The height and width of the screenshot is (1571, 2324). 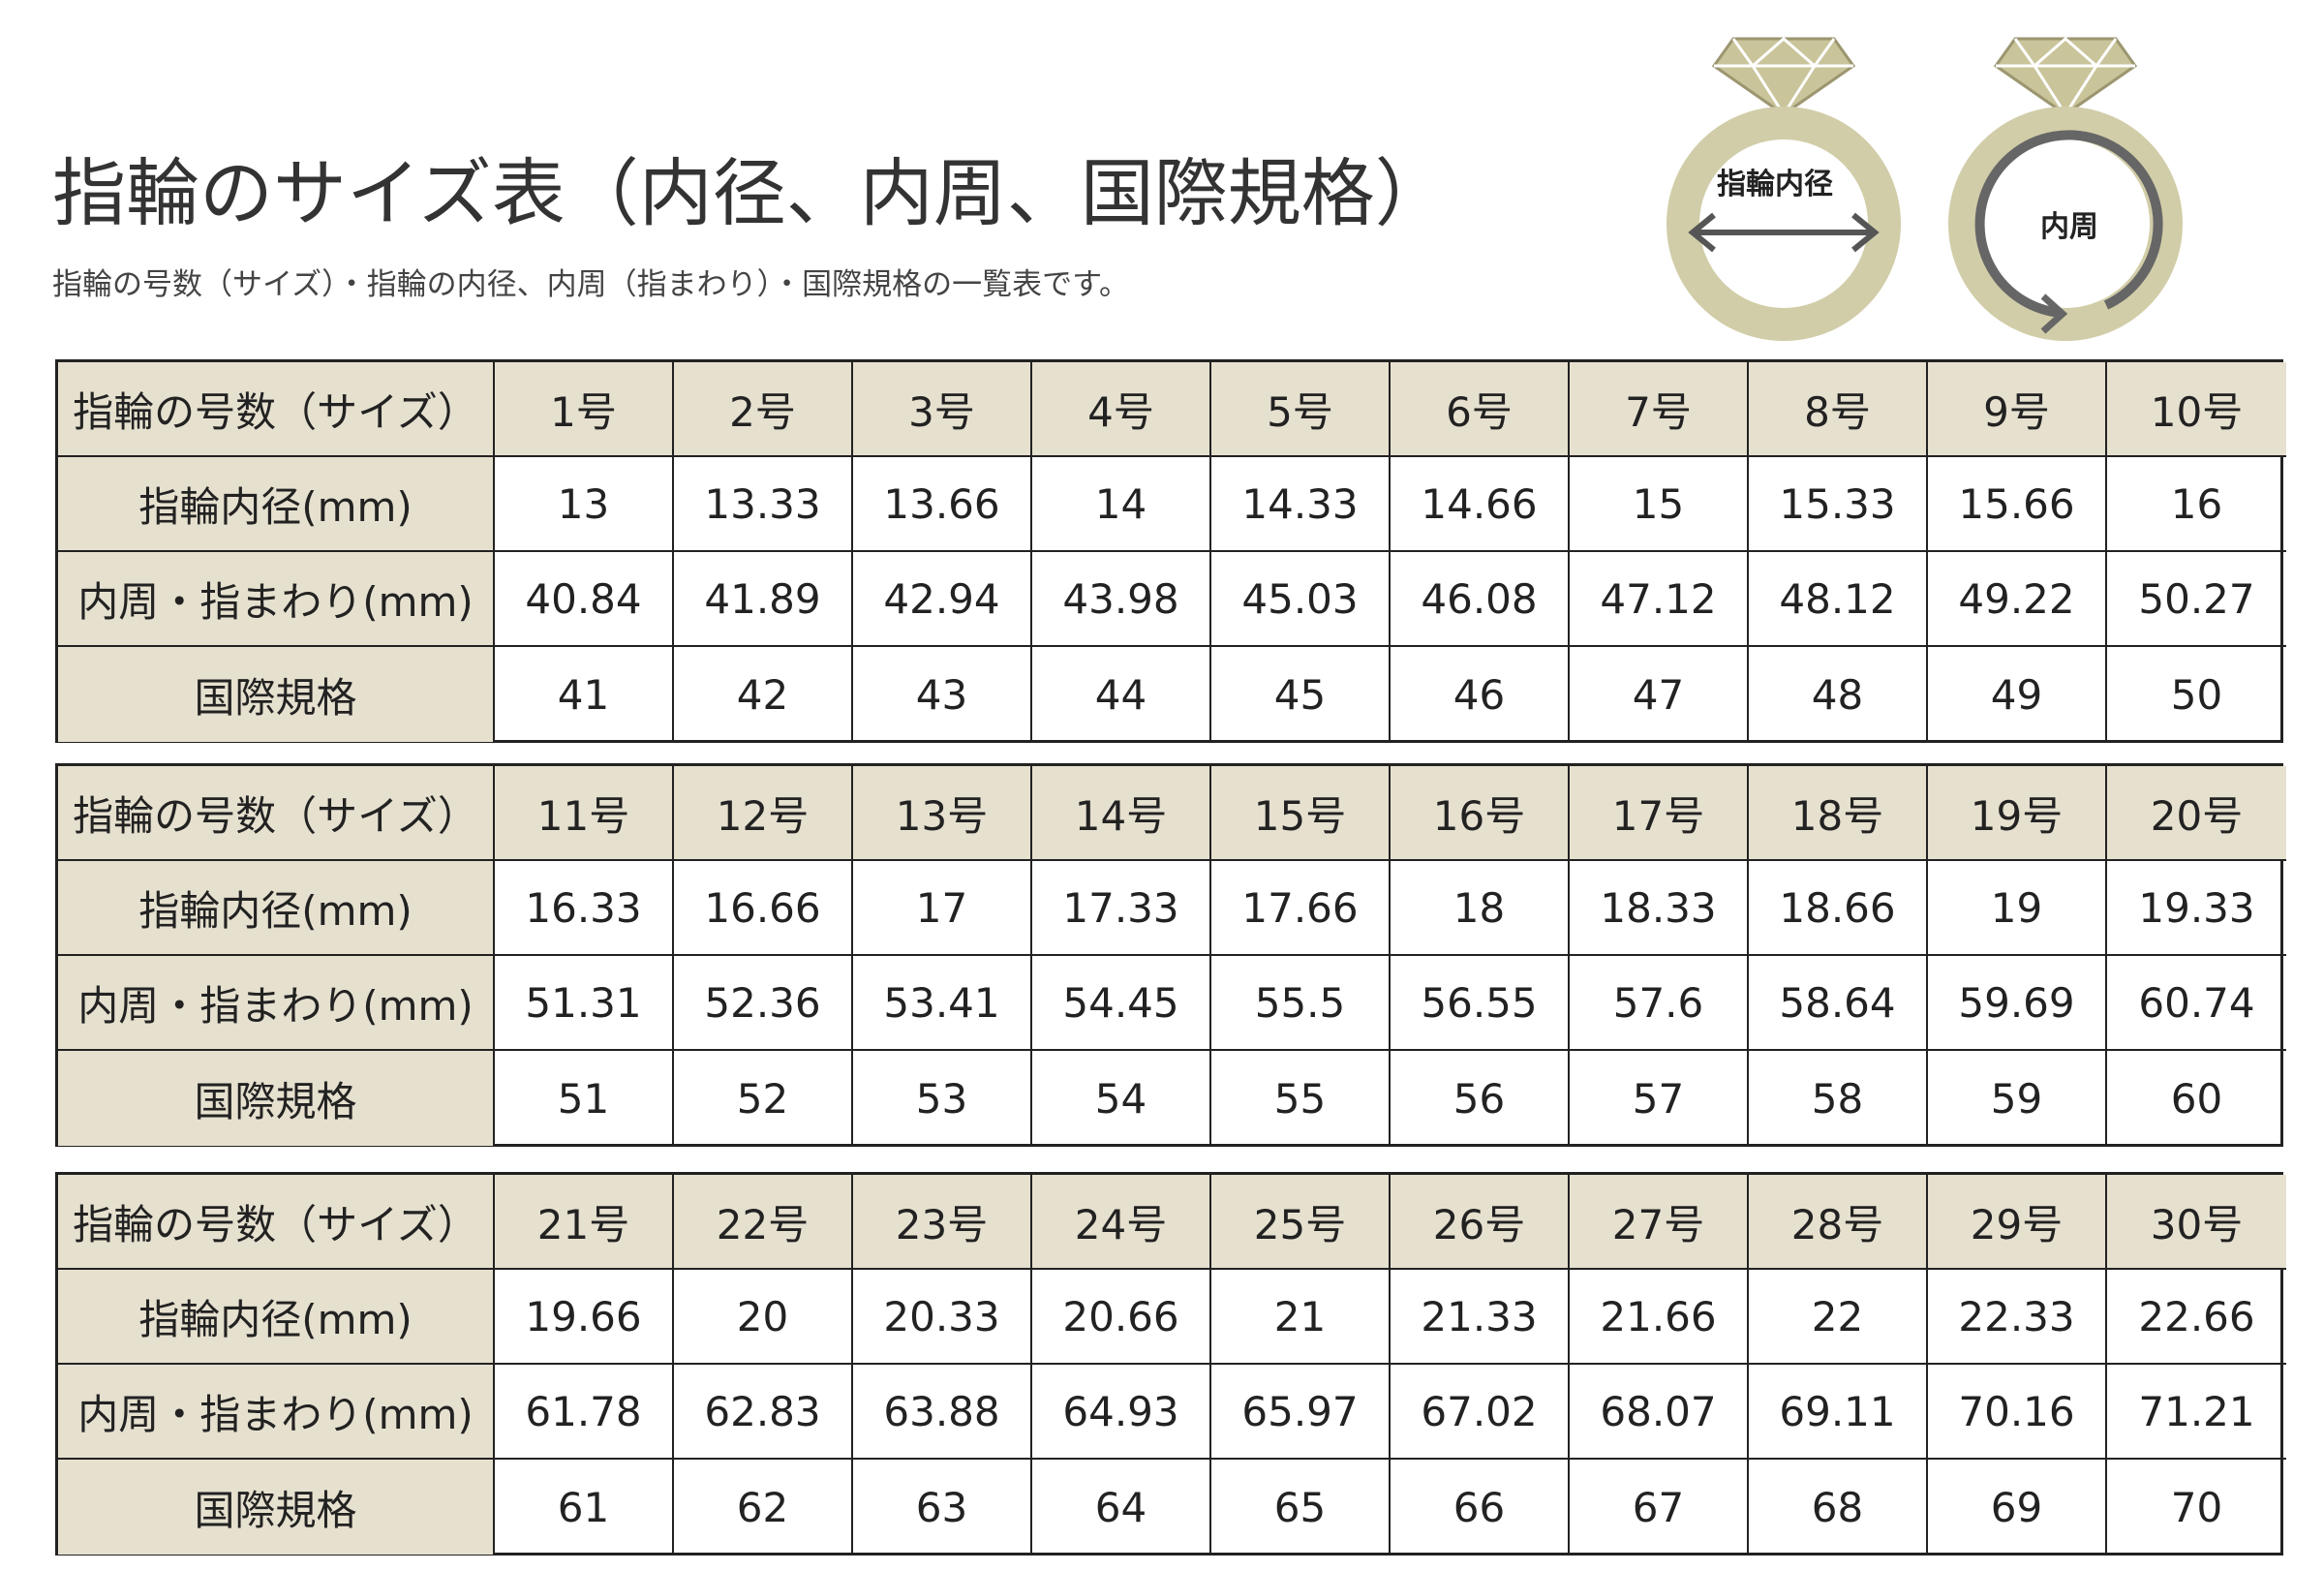 I want to click on table-cell: 14, so click(x=1121, y=504).